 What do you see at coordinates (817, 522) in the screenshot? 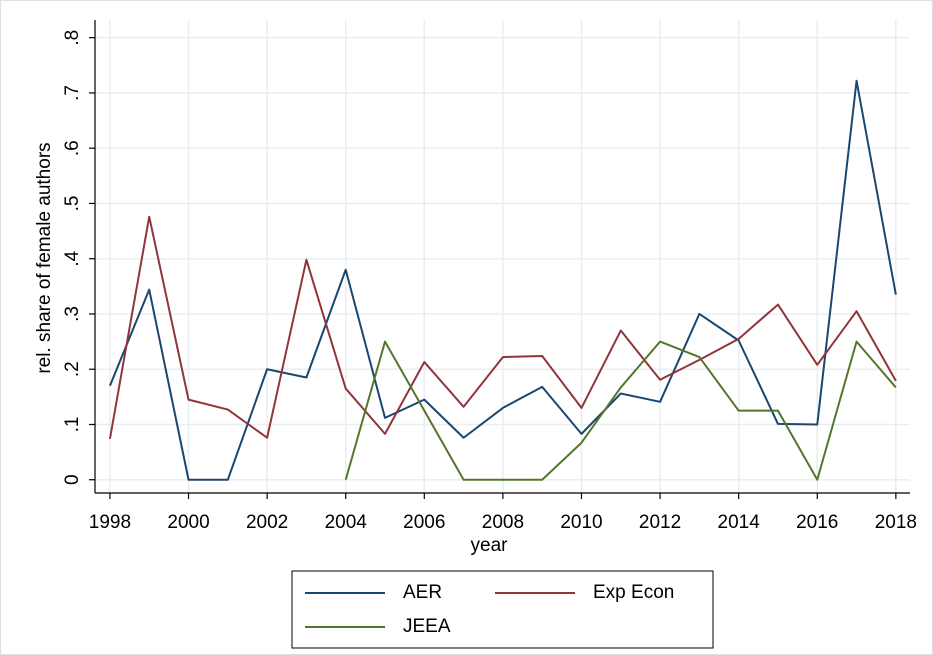
I see `x-tick-label: 2016` at bounding box center [817, 522].